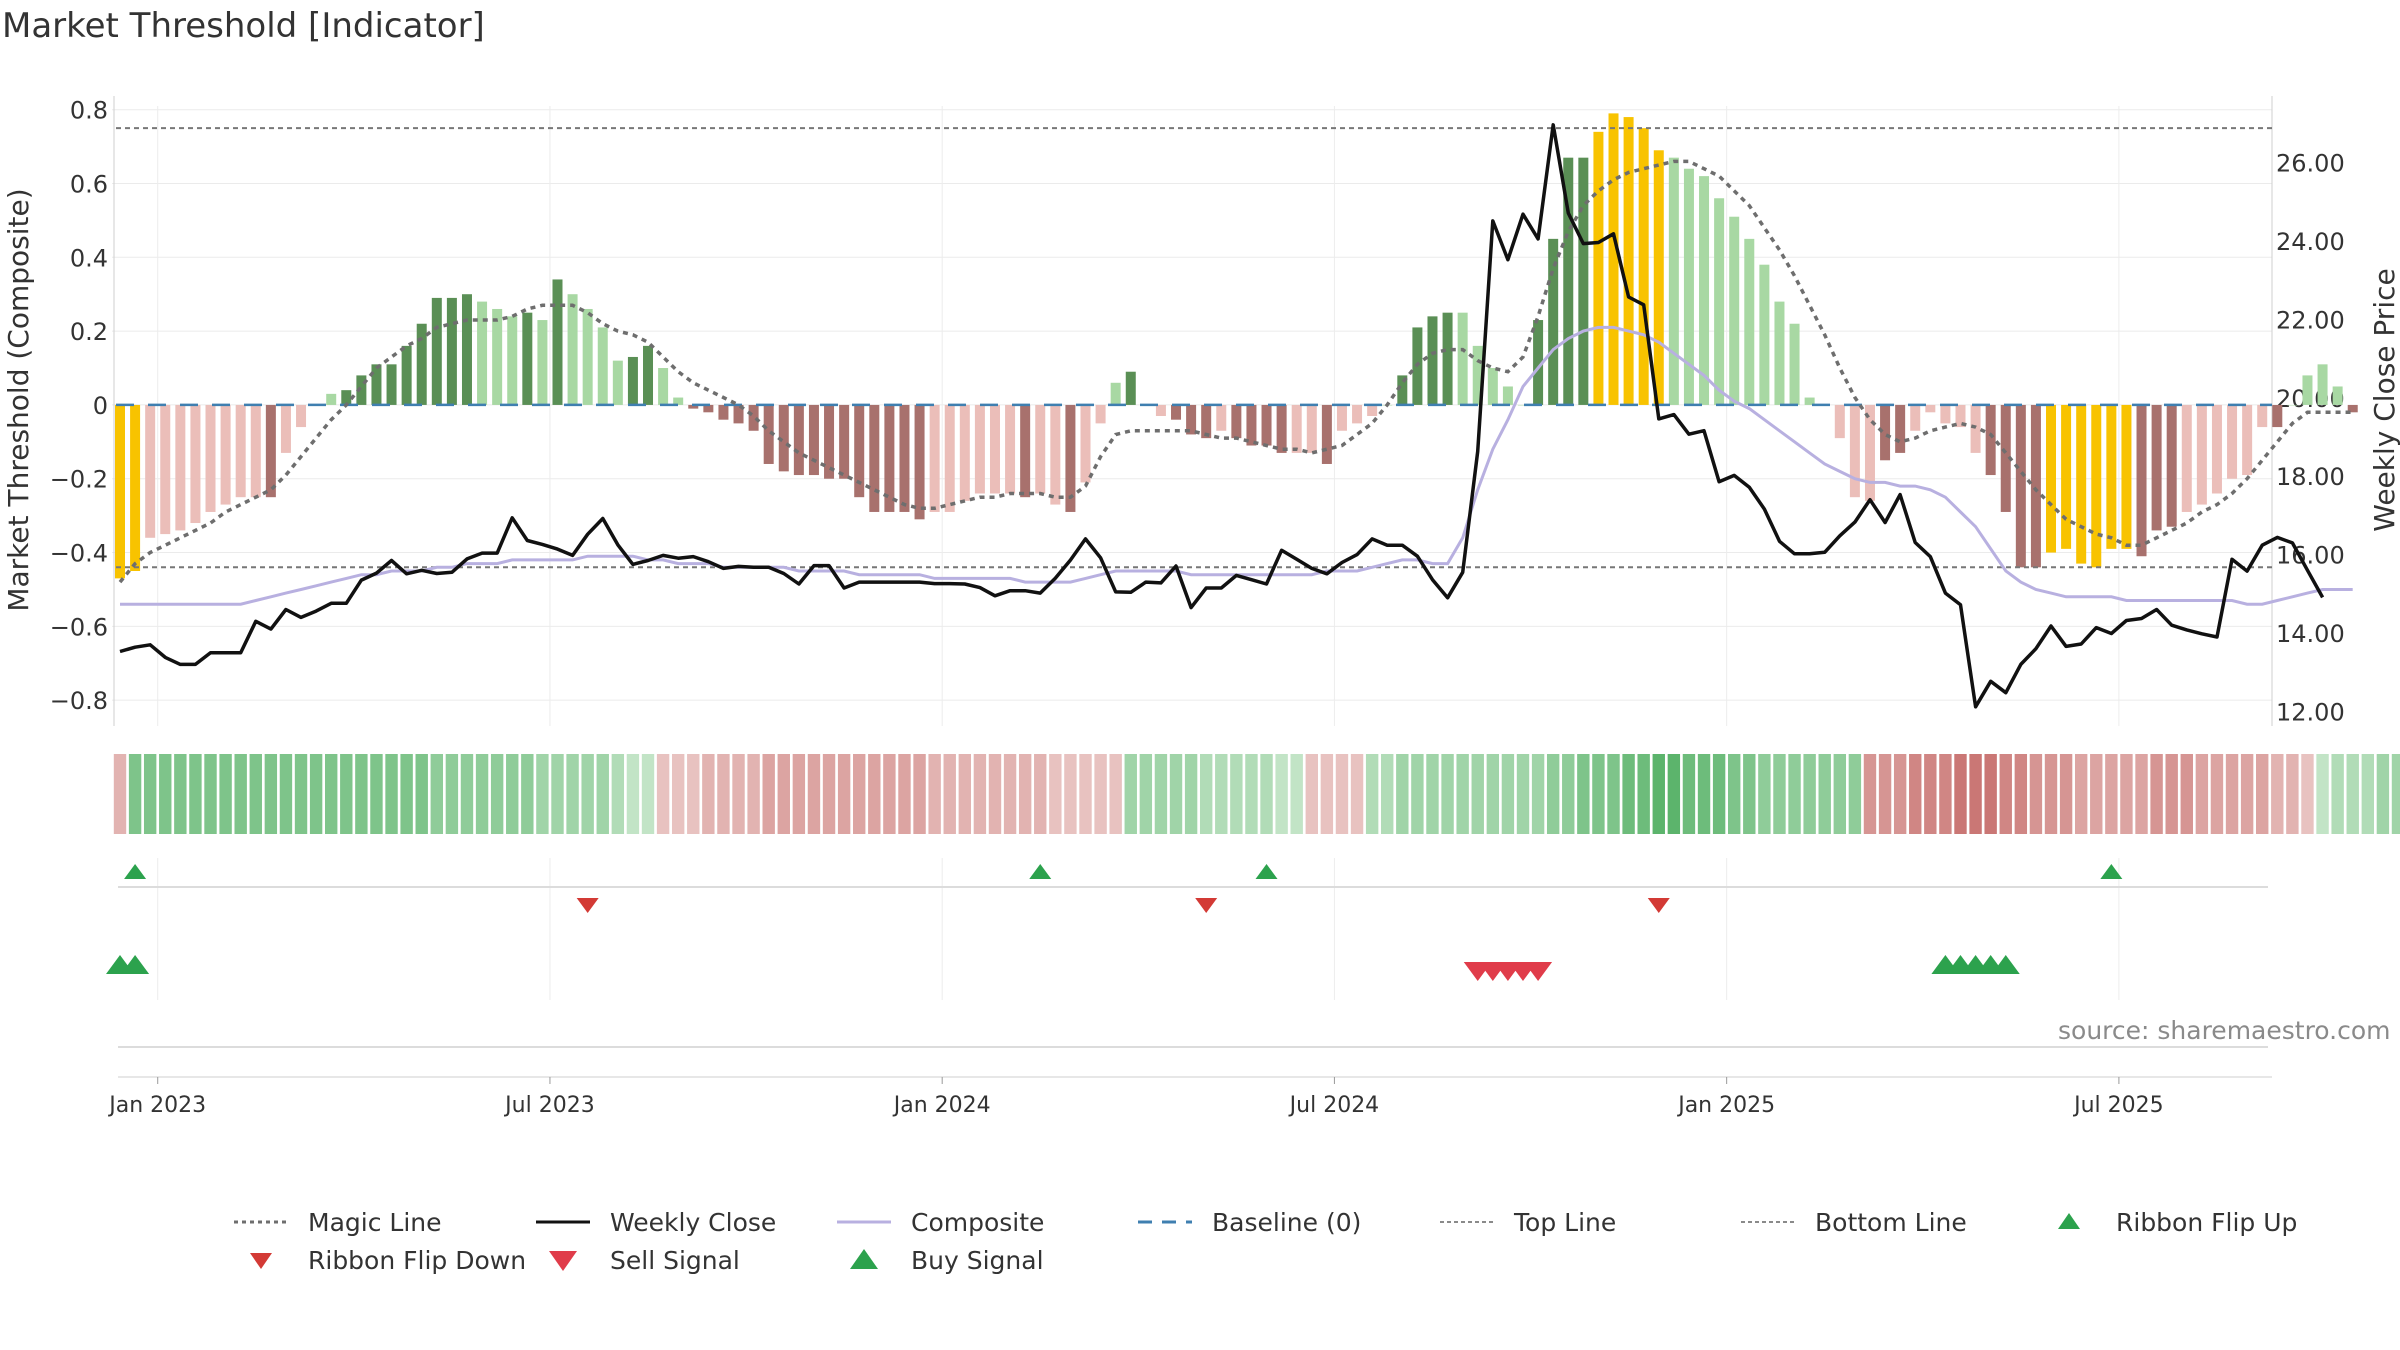 This screenshot has width=2400, height=1350. Describe the element at coordinates (79, 554) in the screenshot. I see `y-tick-label: −0.4` at that location.